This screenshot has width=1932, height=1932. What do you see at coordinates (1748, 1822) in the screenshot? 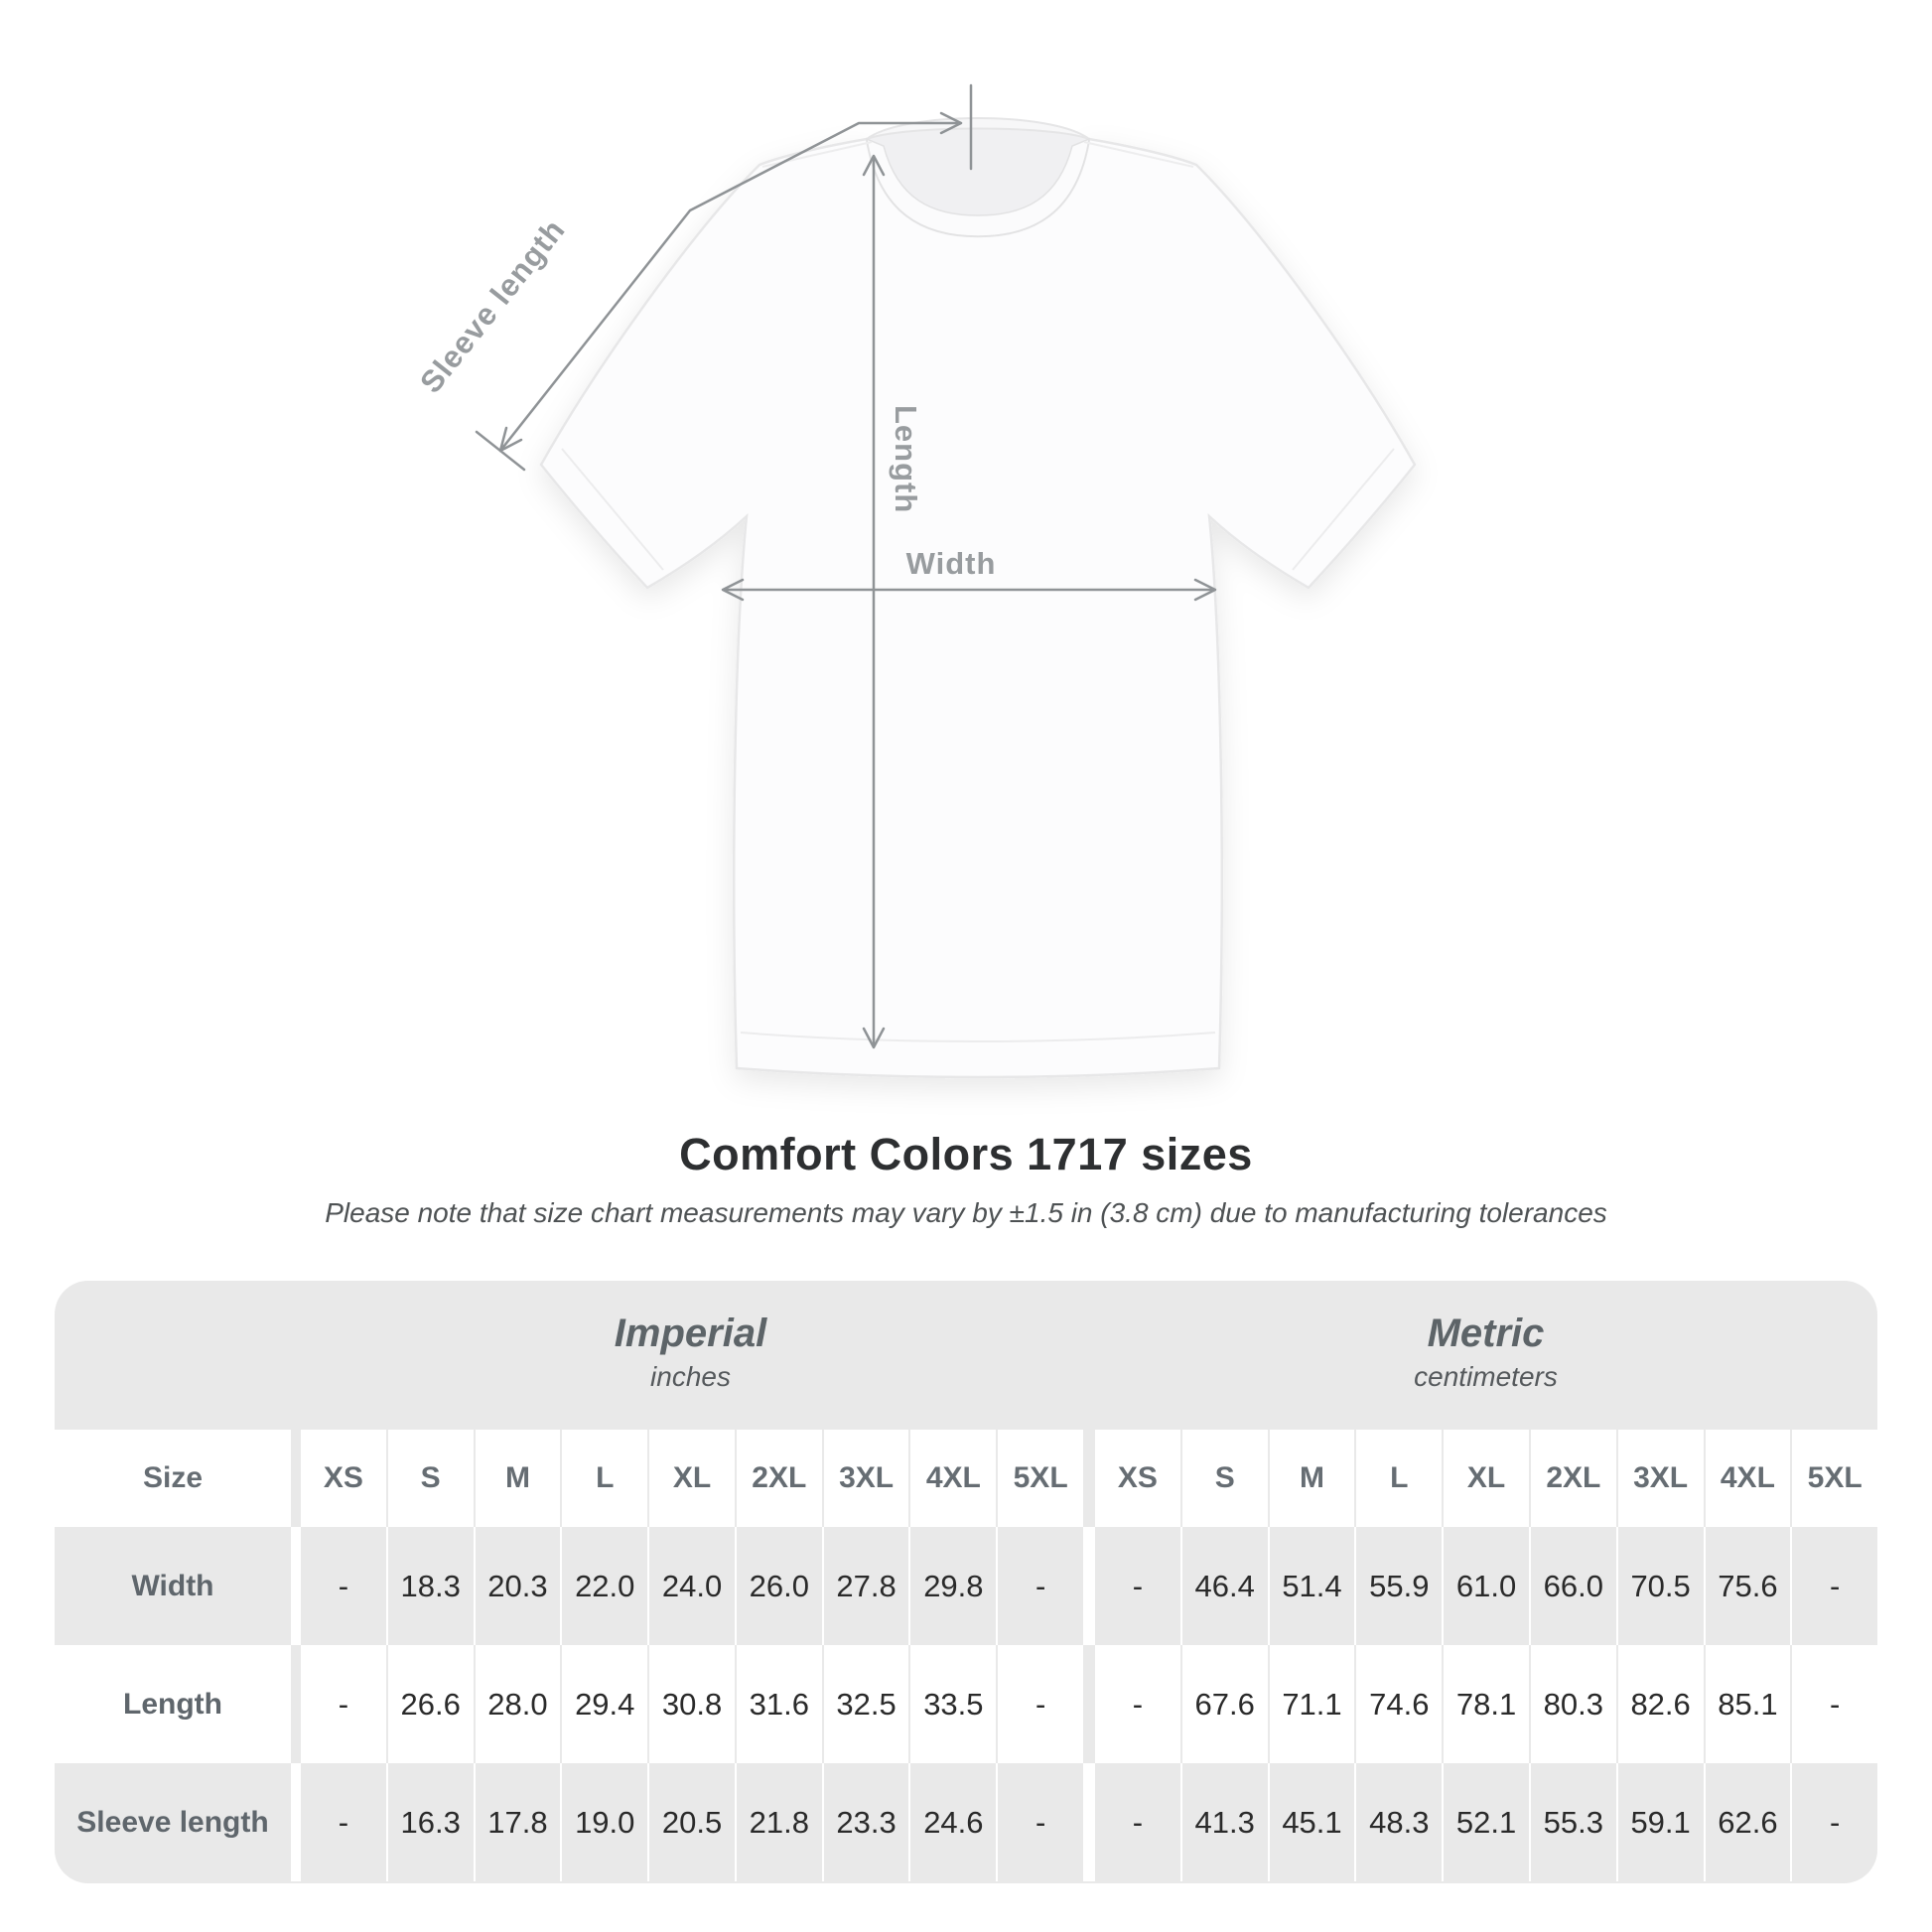
I see `value-cell: 62.6` at bounding box center [1748, 1822].